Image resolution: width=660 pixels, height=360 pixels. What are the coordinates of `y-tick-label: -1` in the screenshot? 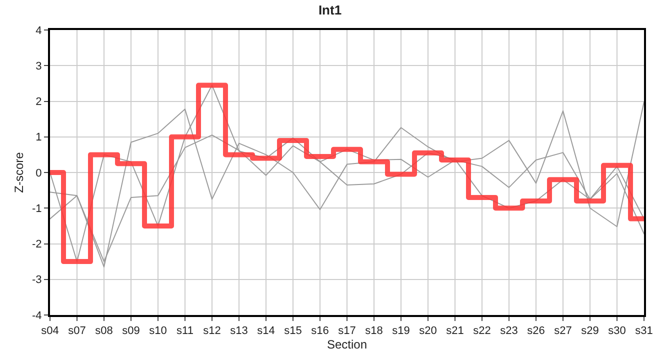 It's located at (37, 208).